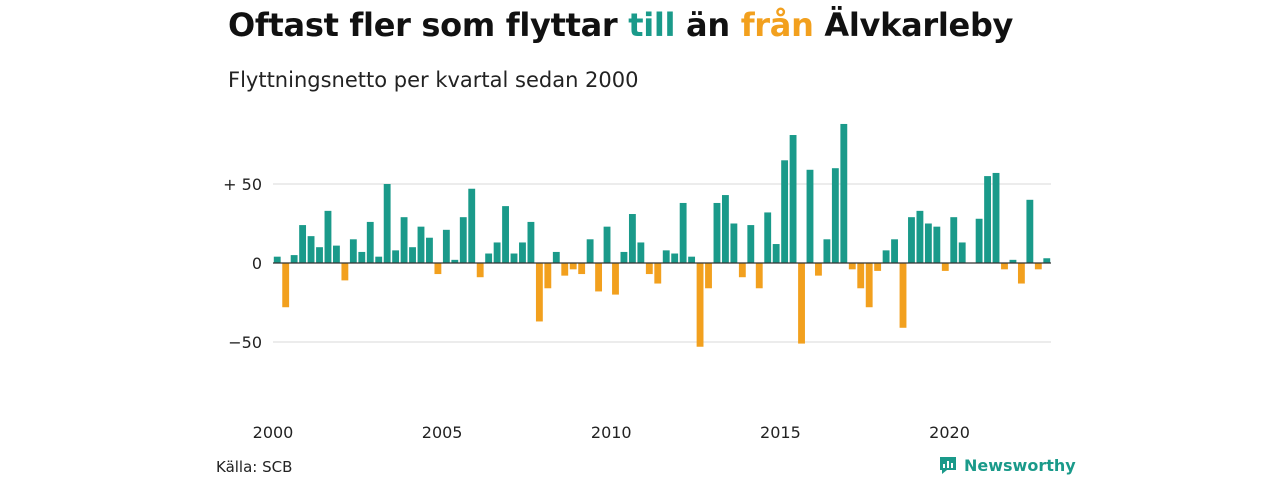 Image resolution: width=1280 pixels, height=480 pixels. I want to click on x-tick-label: 2005, so click(442, 432).